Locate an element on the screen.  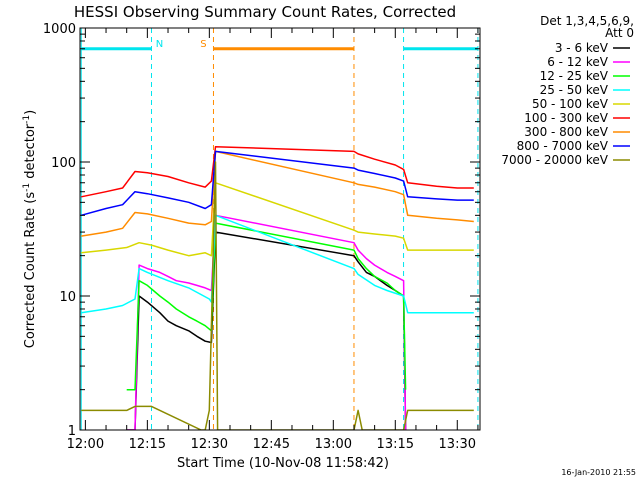
legend-label: 800 - 7000 keV is located at coordinates (563, 146).